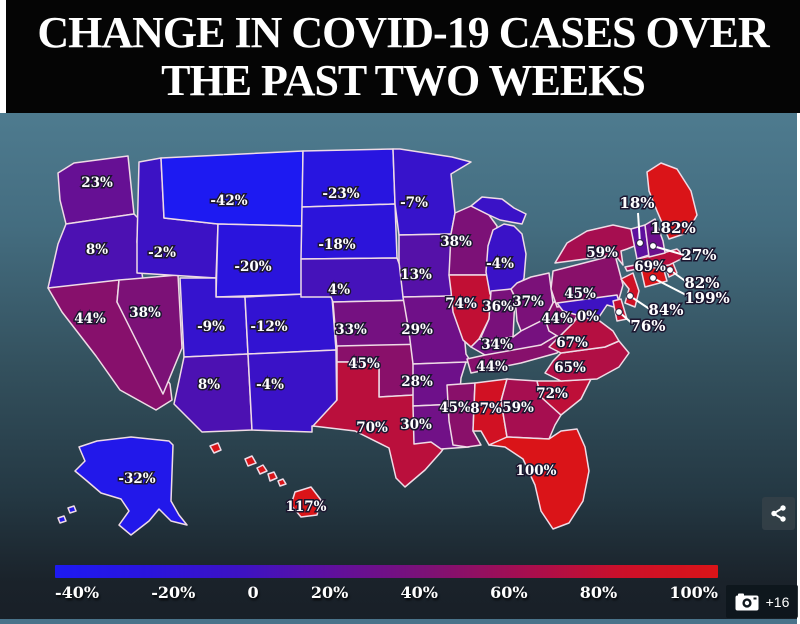 This screenshot has height=624, width=800. What do you see at coordinates (253, 592) in the screenshot?
I see `legend-tick: 0` at bounding box center [253, 592].